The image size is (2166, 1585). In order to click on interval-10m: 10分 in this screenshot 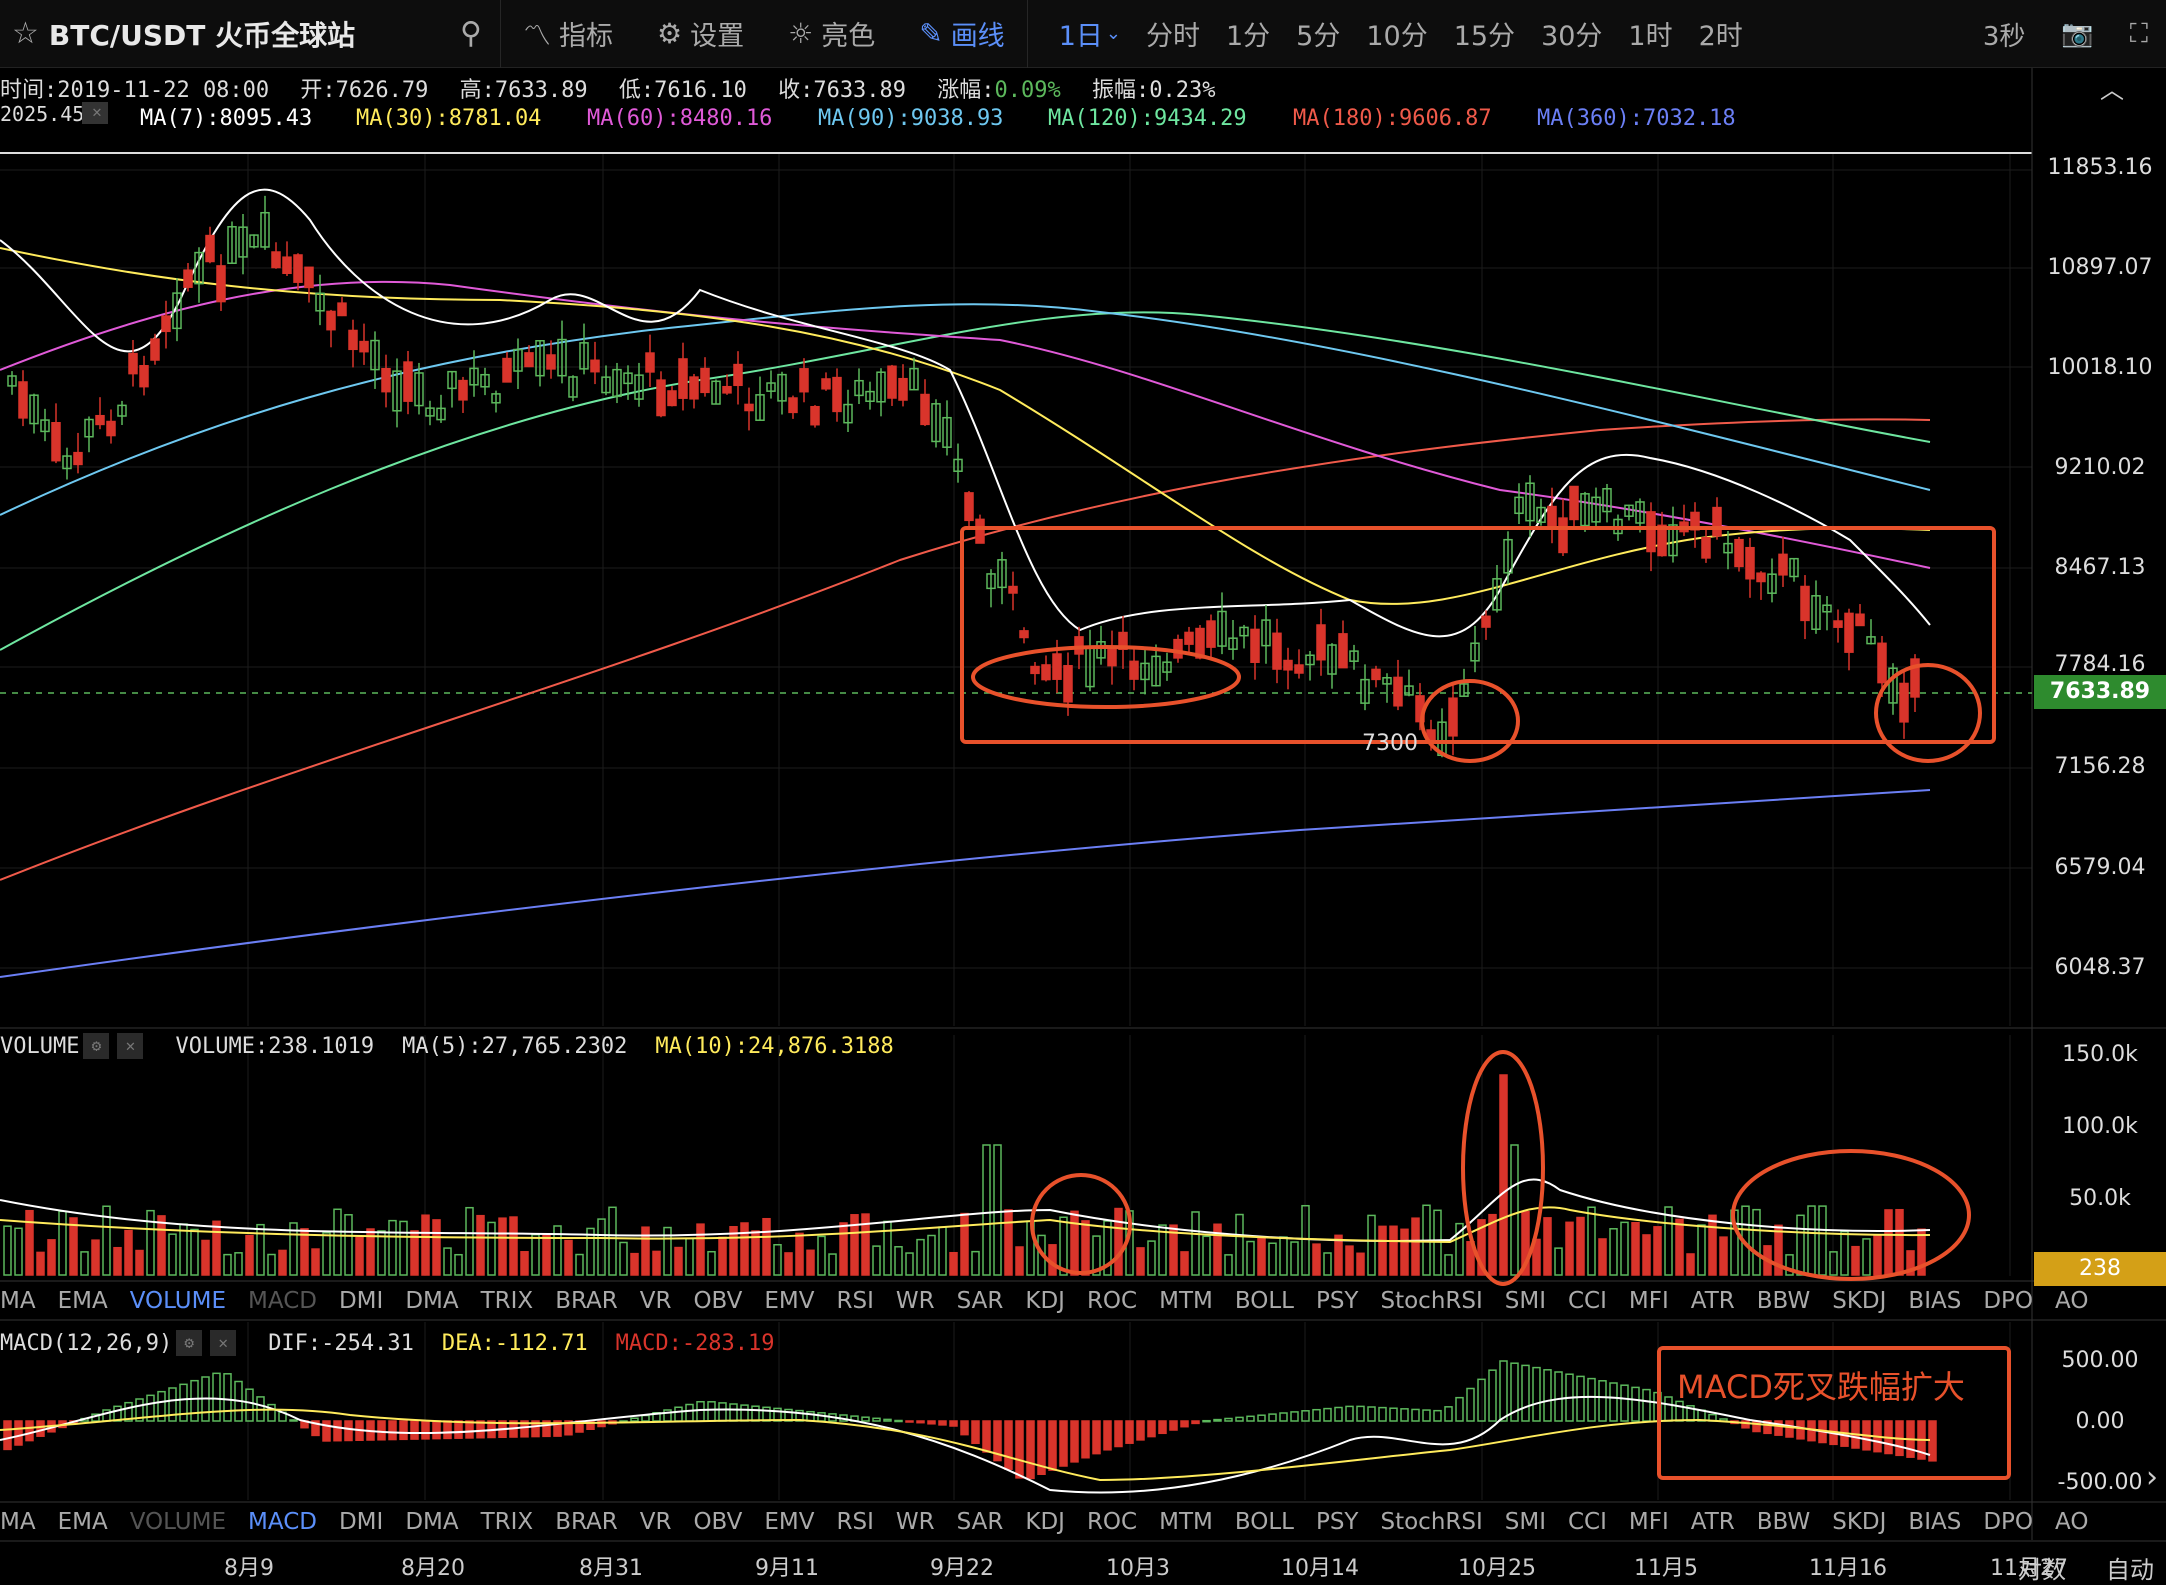, I will do `click(1397, 36)`.